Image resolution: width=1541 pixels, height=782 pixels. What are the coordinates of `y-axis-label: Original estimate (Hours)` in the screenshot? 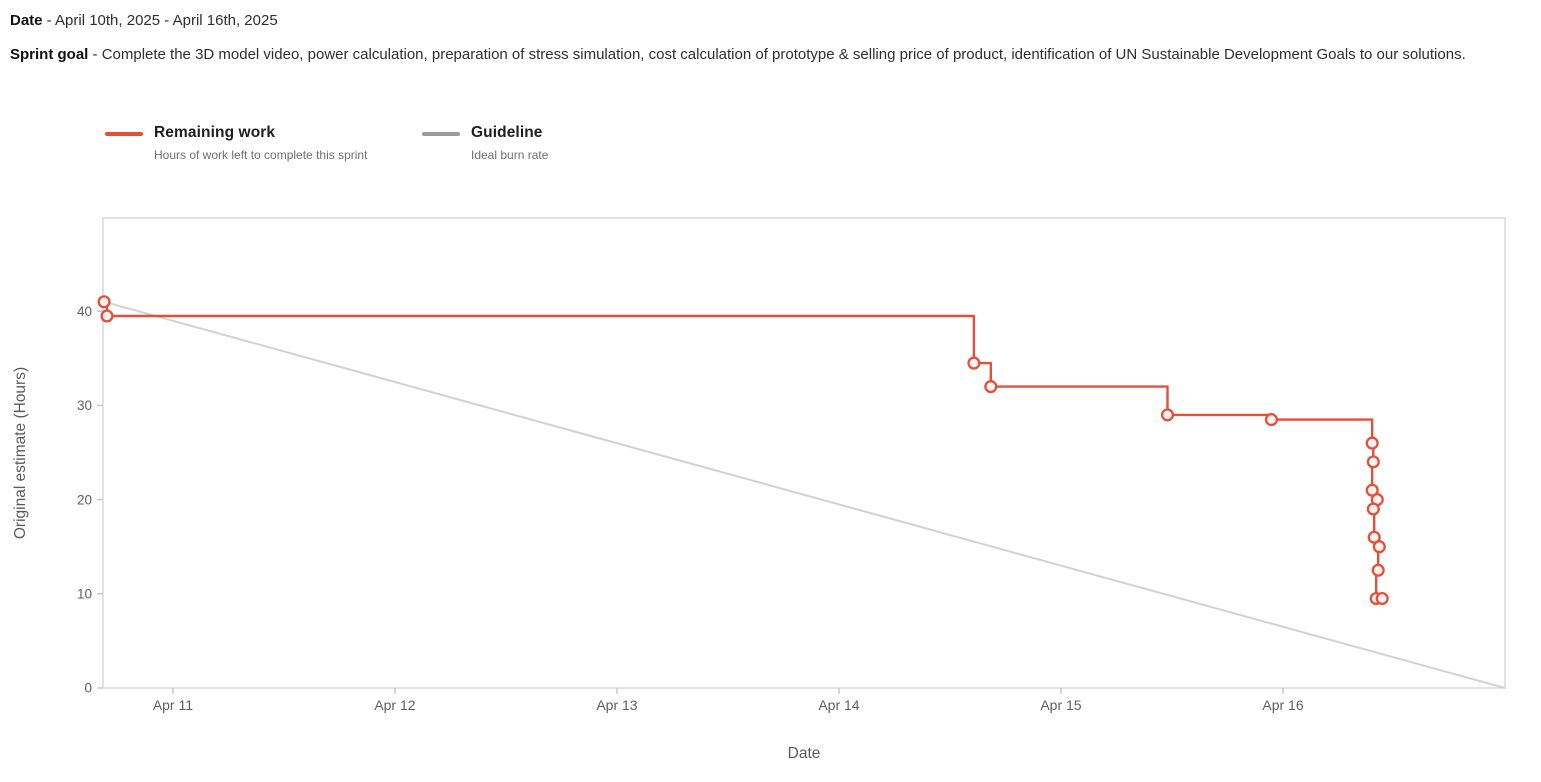 It's located at (20, 453).